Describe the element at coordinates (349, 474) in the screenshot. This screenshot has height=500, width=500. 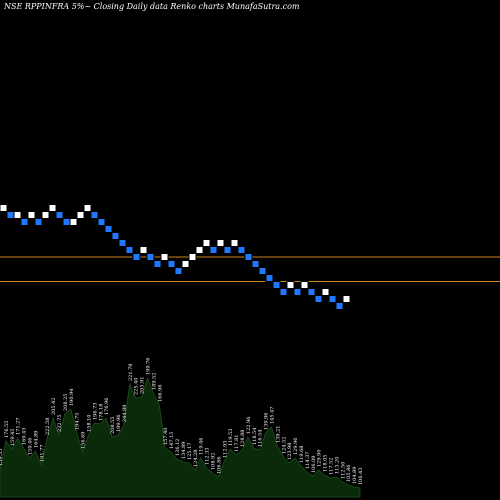
I see `volume-label-59: 105.86` at that location.